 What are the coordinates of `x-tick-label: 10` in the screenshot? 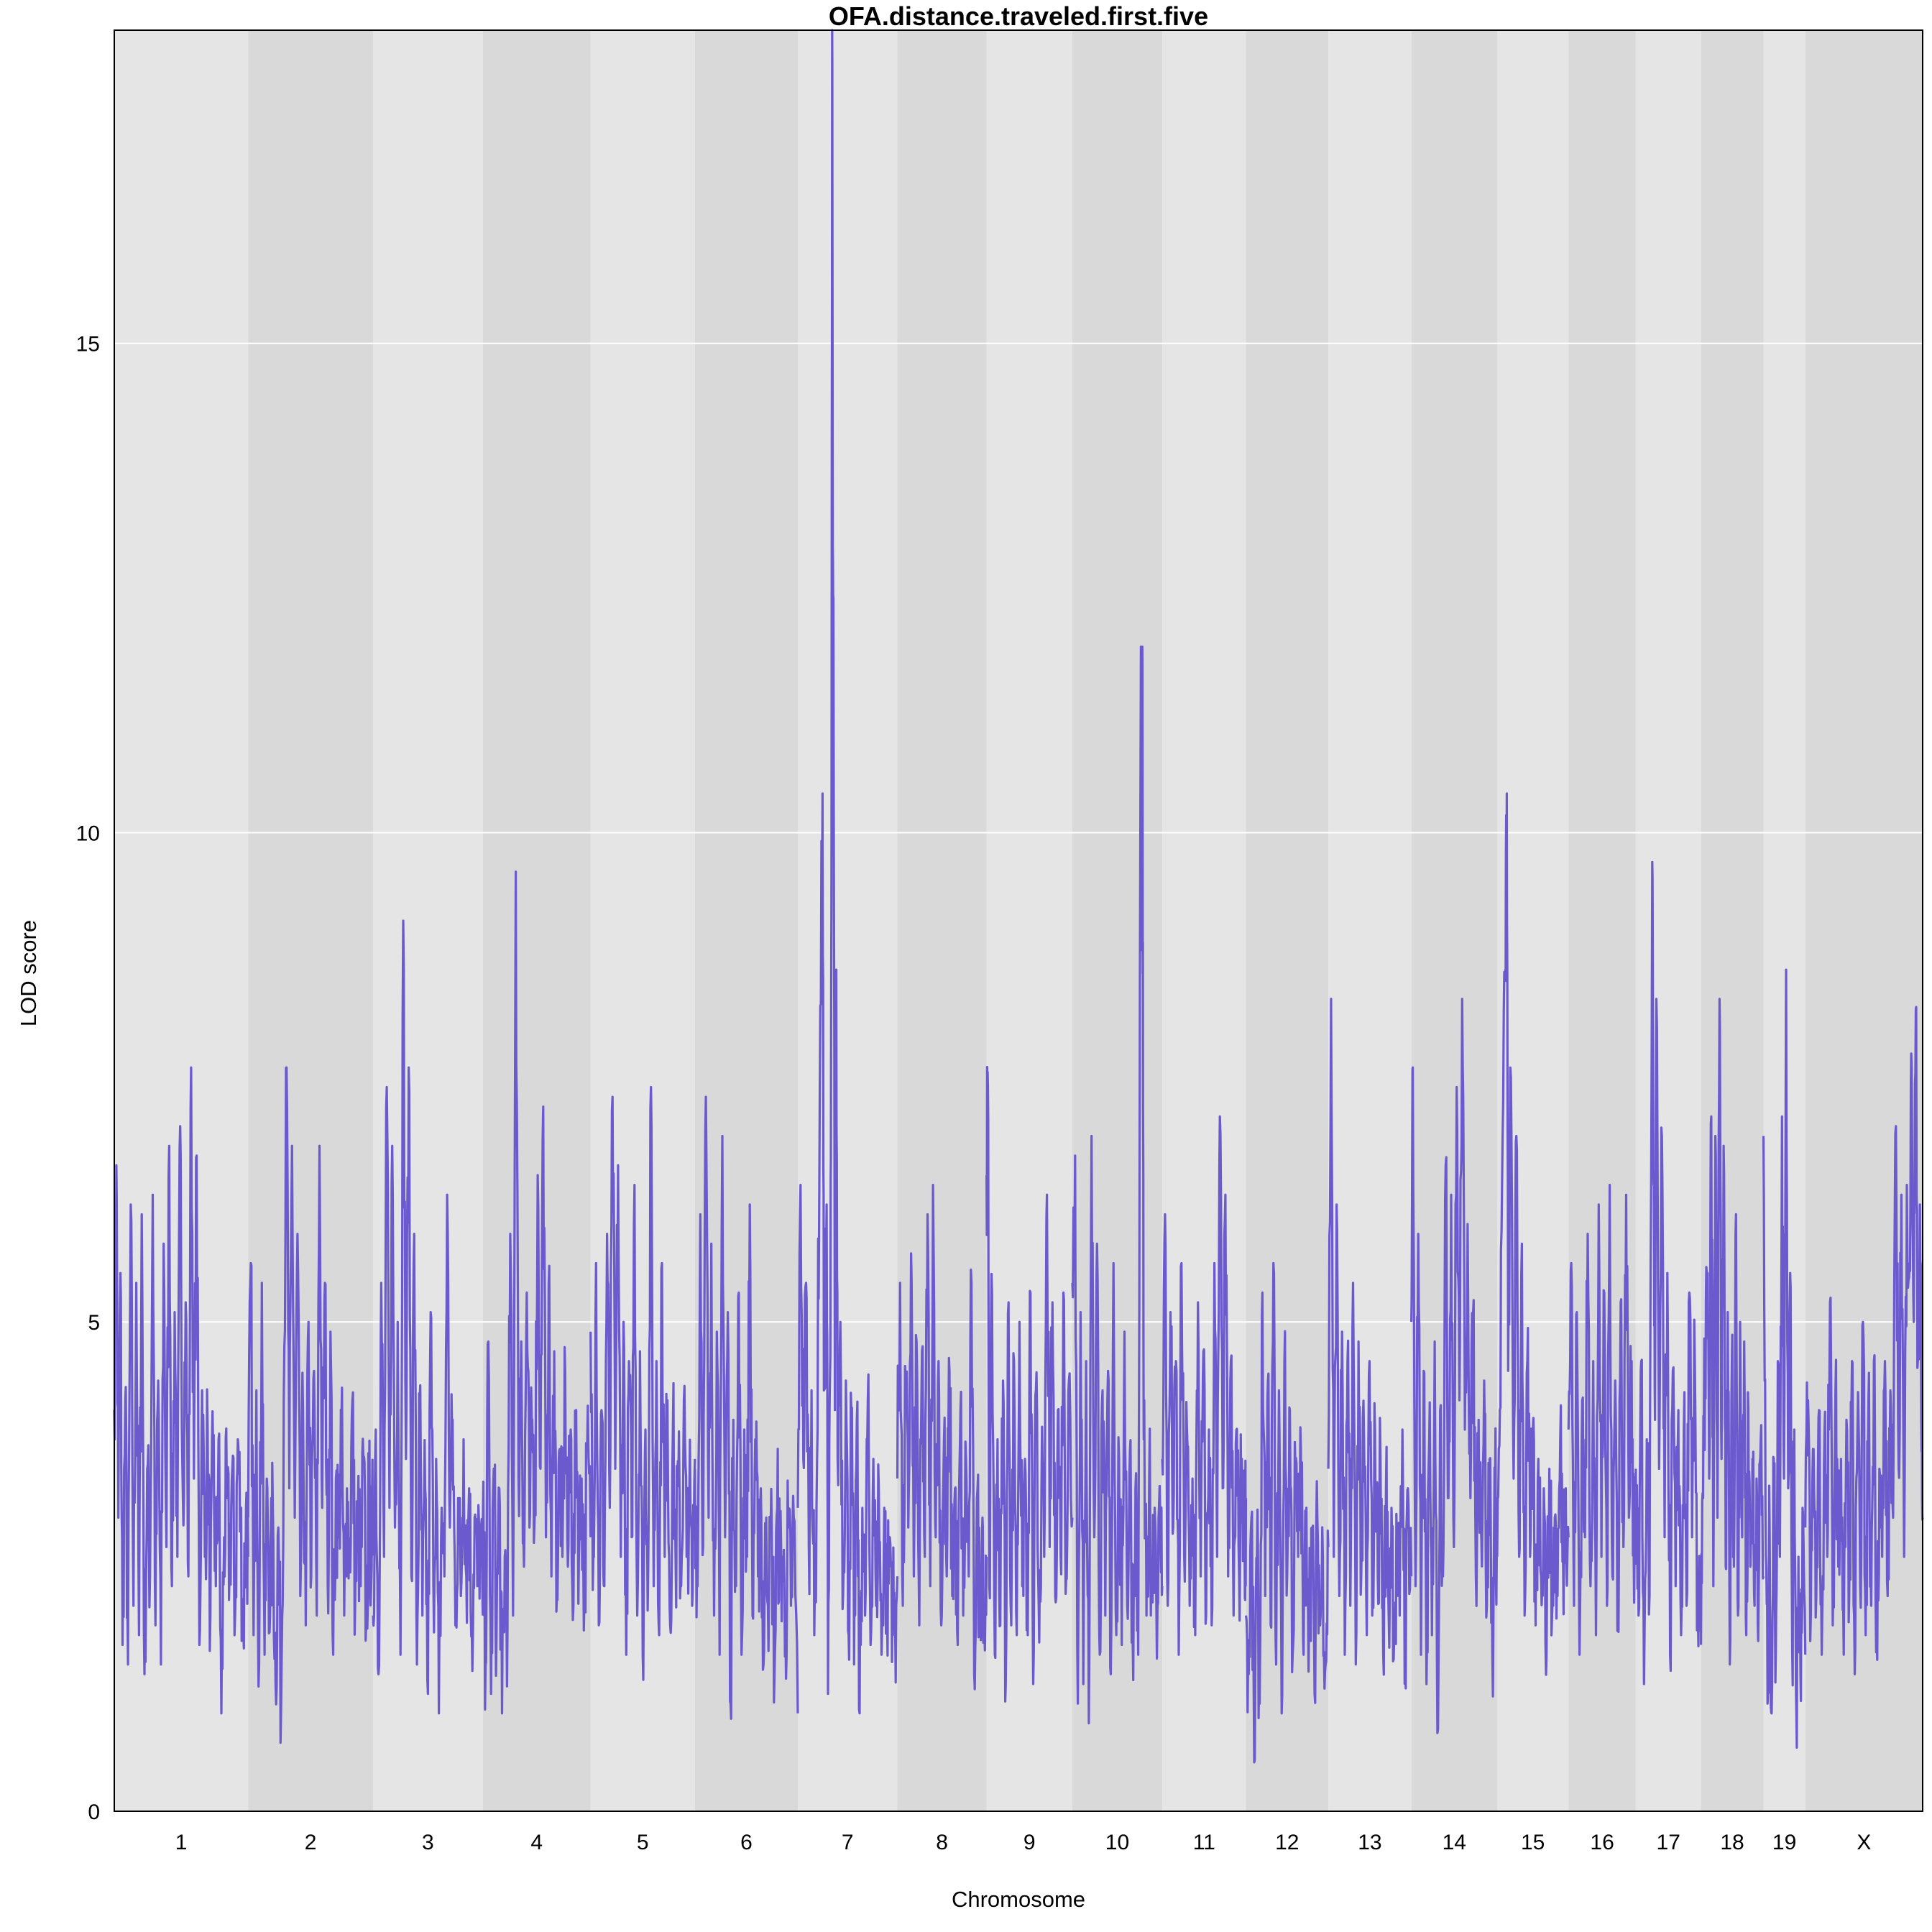 It's located at (1117, 1842).